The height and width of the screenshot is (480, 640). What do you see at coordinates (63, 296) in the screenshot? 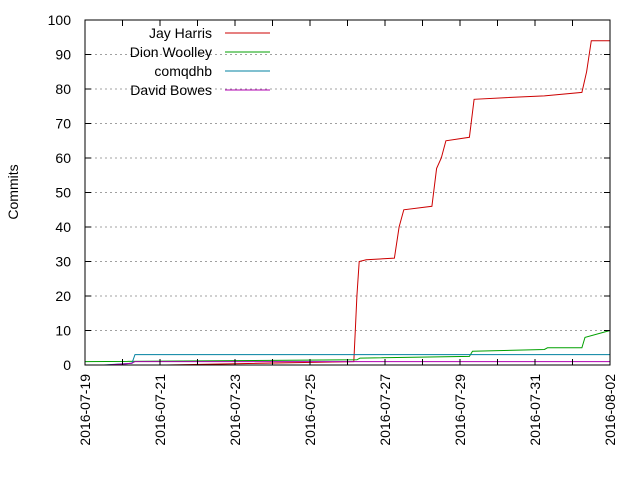
I see `y-tick-label: 20` at bounding box center [63, 296].